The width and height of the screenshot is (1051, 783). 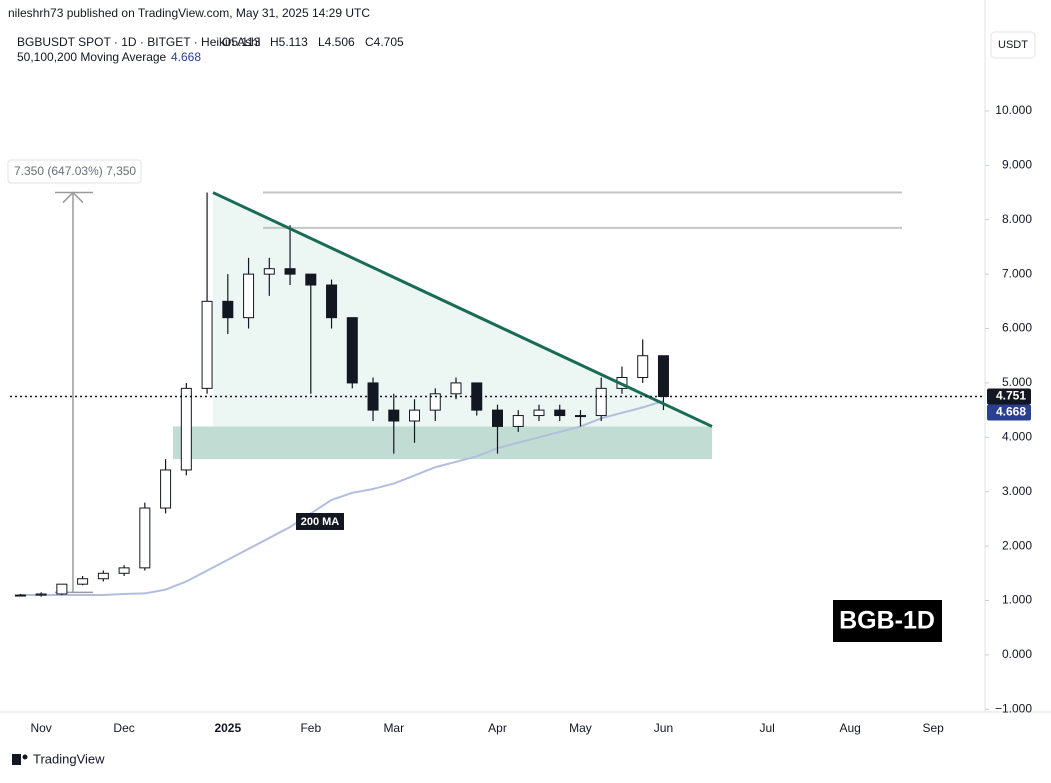 I want to click on trendline, so click(x=462, y=309).